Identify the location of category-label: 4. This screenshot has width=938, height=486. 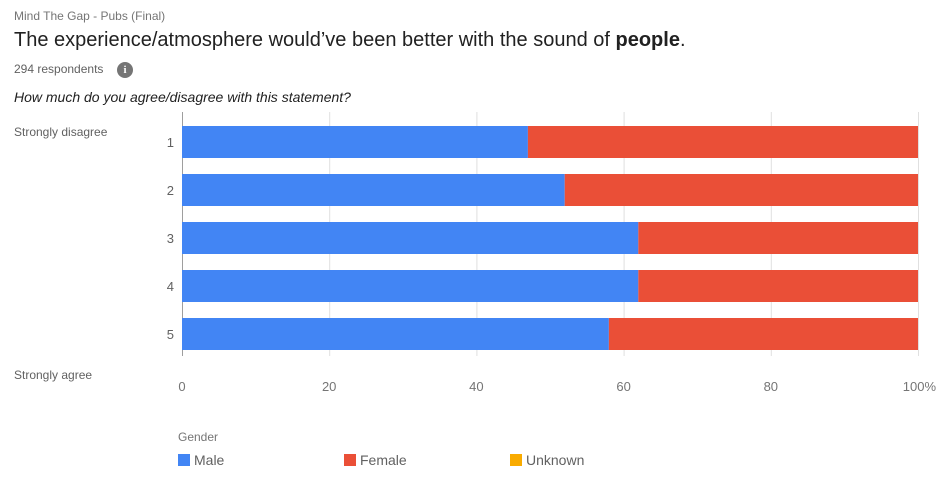
(170, 286).